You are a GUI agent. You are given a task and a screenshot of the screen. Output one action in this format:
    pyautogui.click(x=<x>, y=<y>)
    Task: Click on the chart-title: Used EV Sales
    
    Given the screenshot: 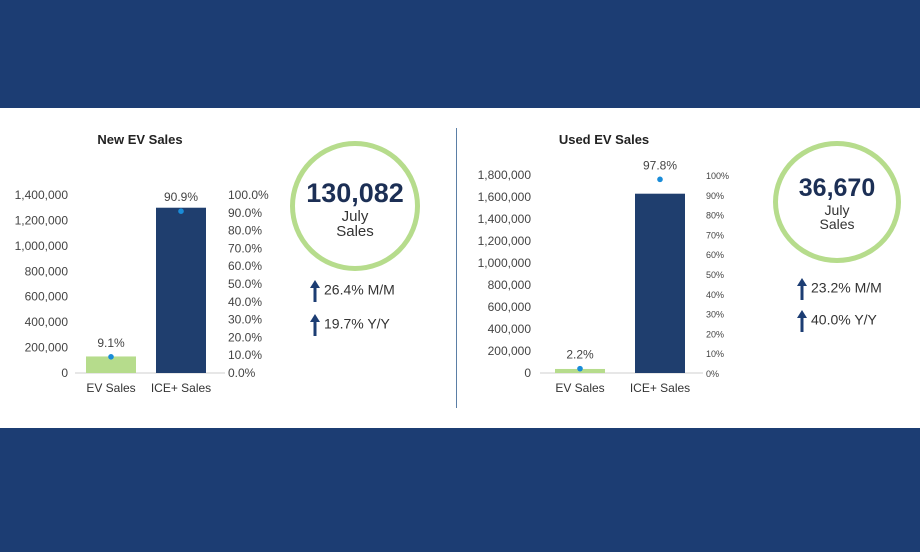 What is the action you would take?
    pyautogui.click(x=604, y=139)
    